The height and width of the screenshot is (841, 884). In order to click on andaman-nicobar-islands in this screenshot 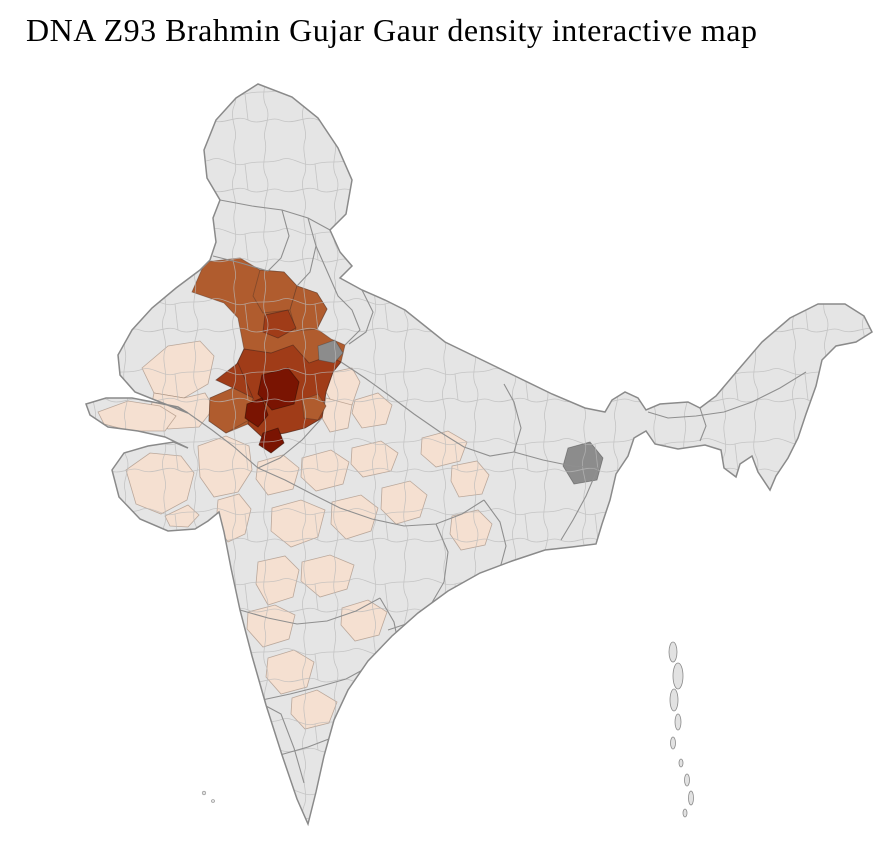, I will do `click(681, 729)`.